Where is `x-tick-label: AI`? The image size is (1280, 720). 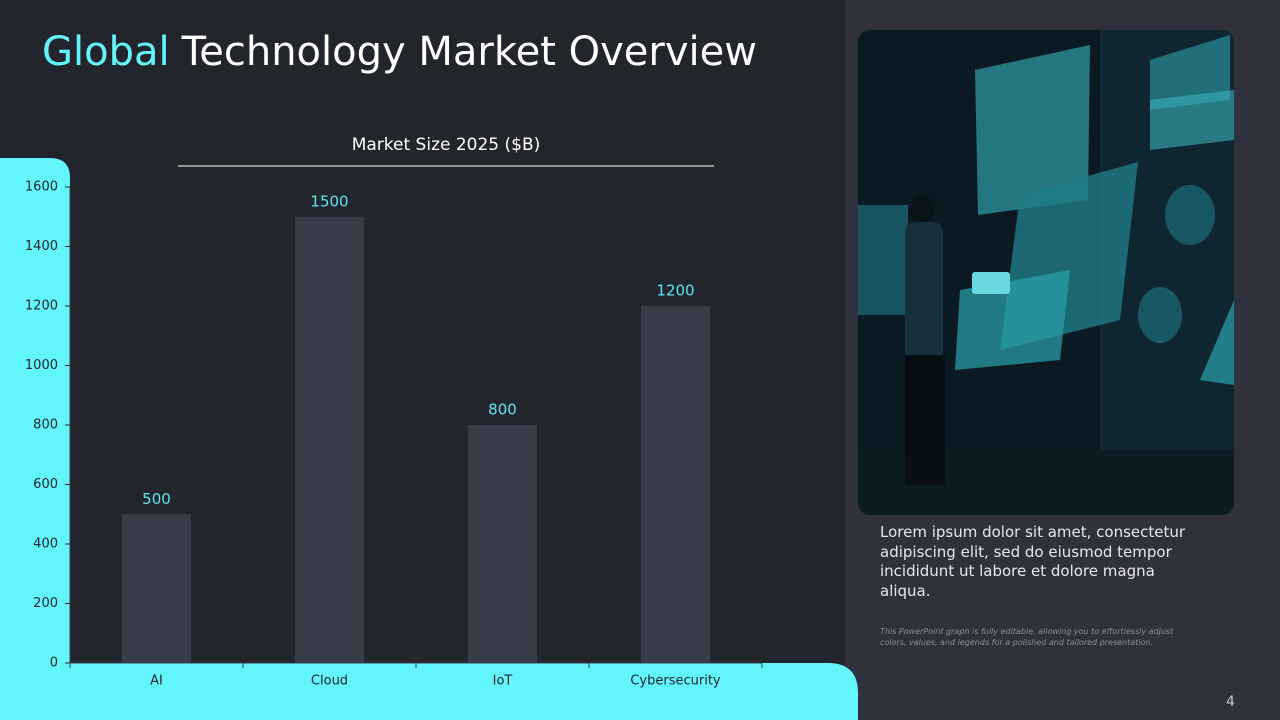
x-tick-label: AI is located at coordinates (156, 681).